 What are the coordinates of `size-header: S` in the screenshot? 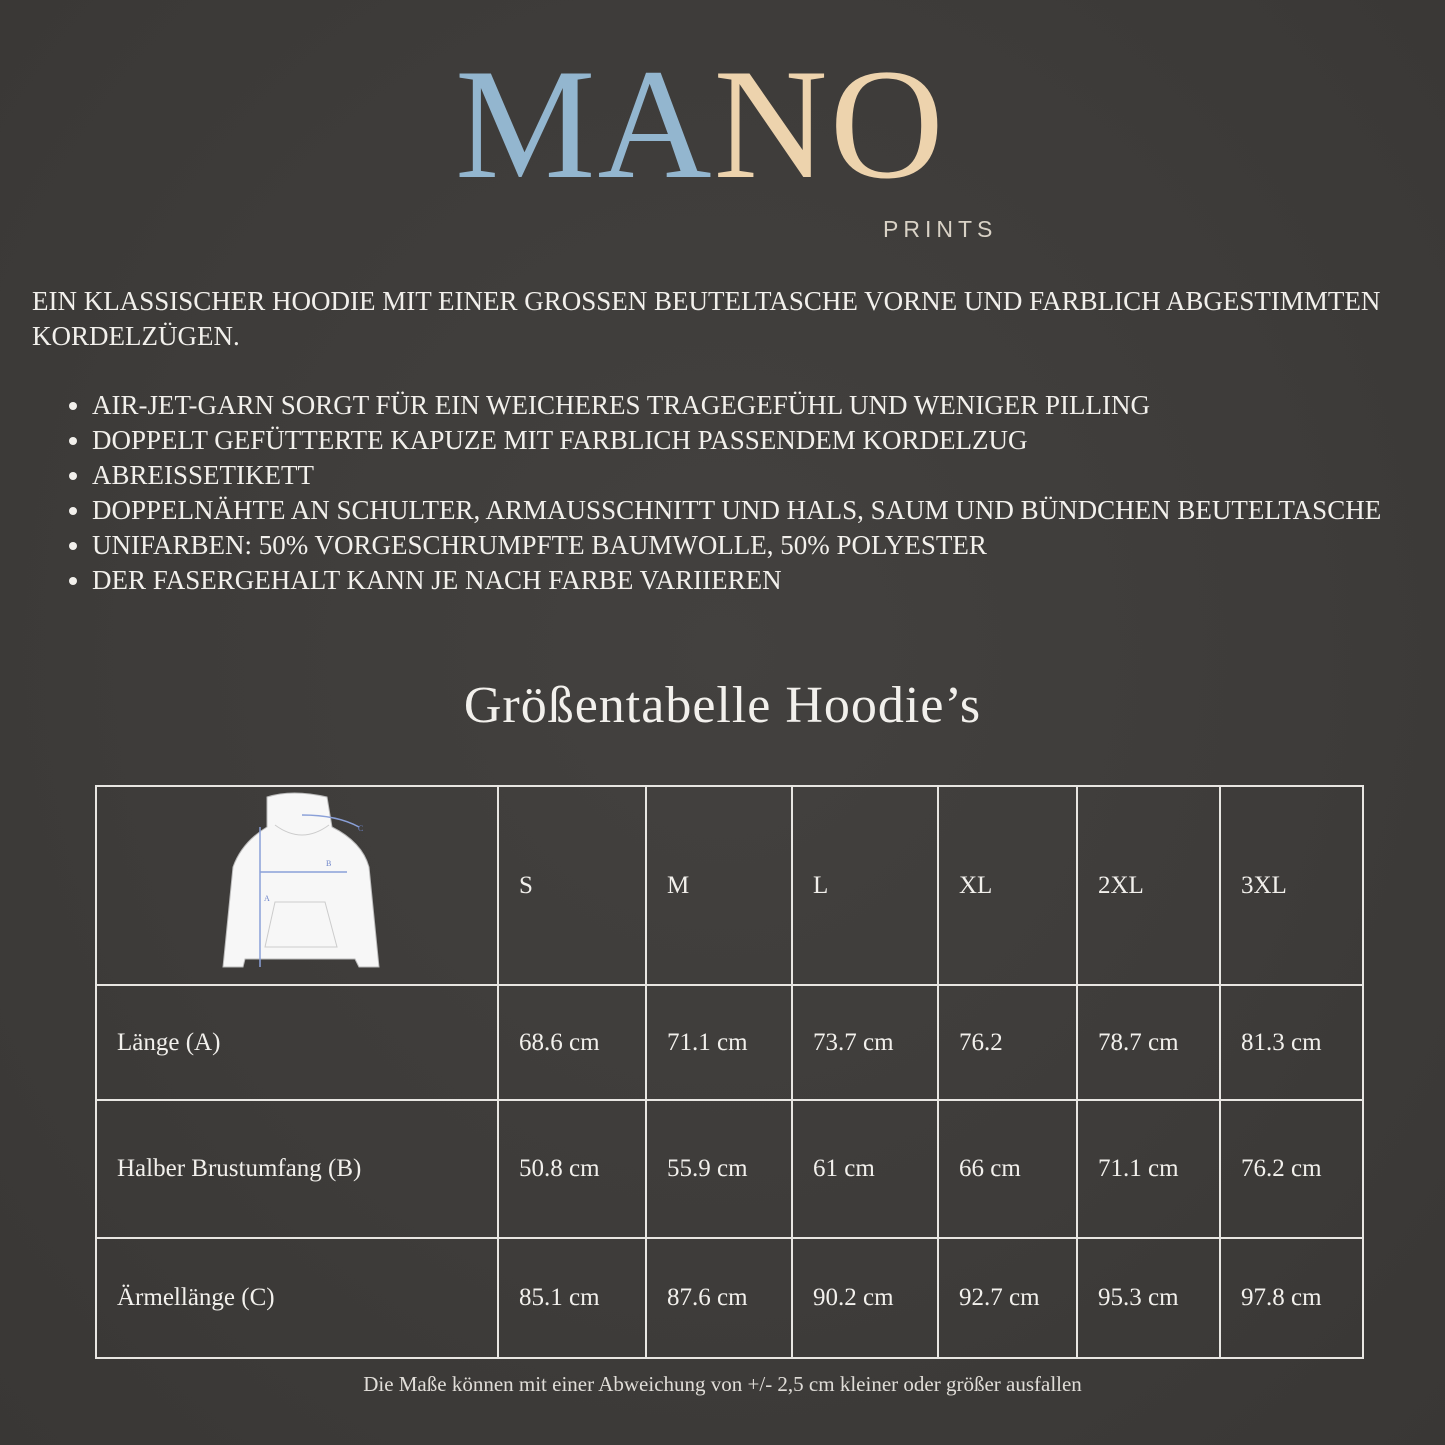 It's located at (572, 885).